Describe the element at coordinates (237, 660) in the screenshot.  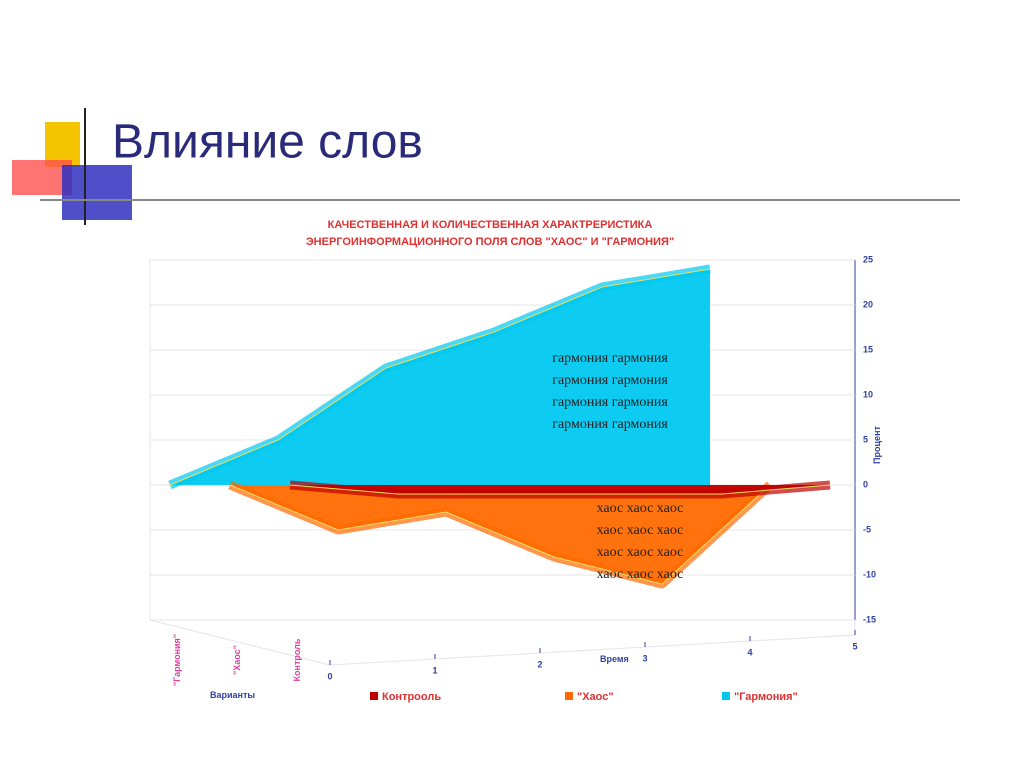
I see `z-tick-label: "Хаос"` at that location.